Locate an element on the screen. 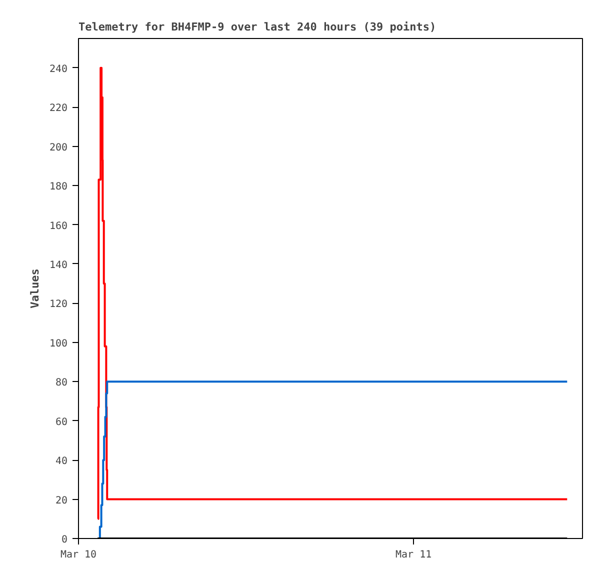 This screenshot has height=579, width=597. y-tick-label: 0 is located at coordinates (64, 540).